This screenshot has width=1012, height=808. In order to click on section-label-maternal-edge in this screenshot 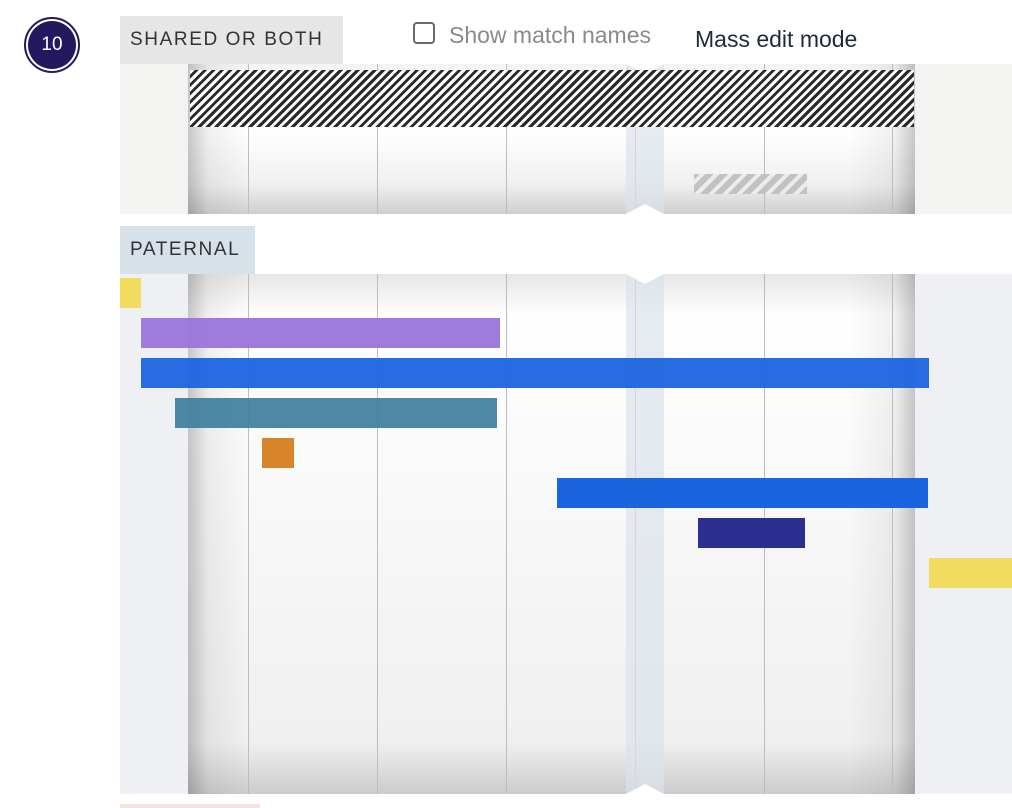, I will do `click(190, 806)`.